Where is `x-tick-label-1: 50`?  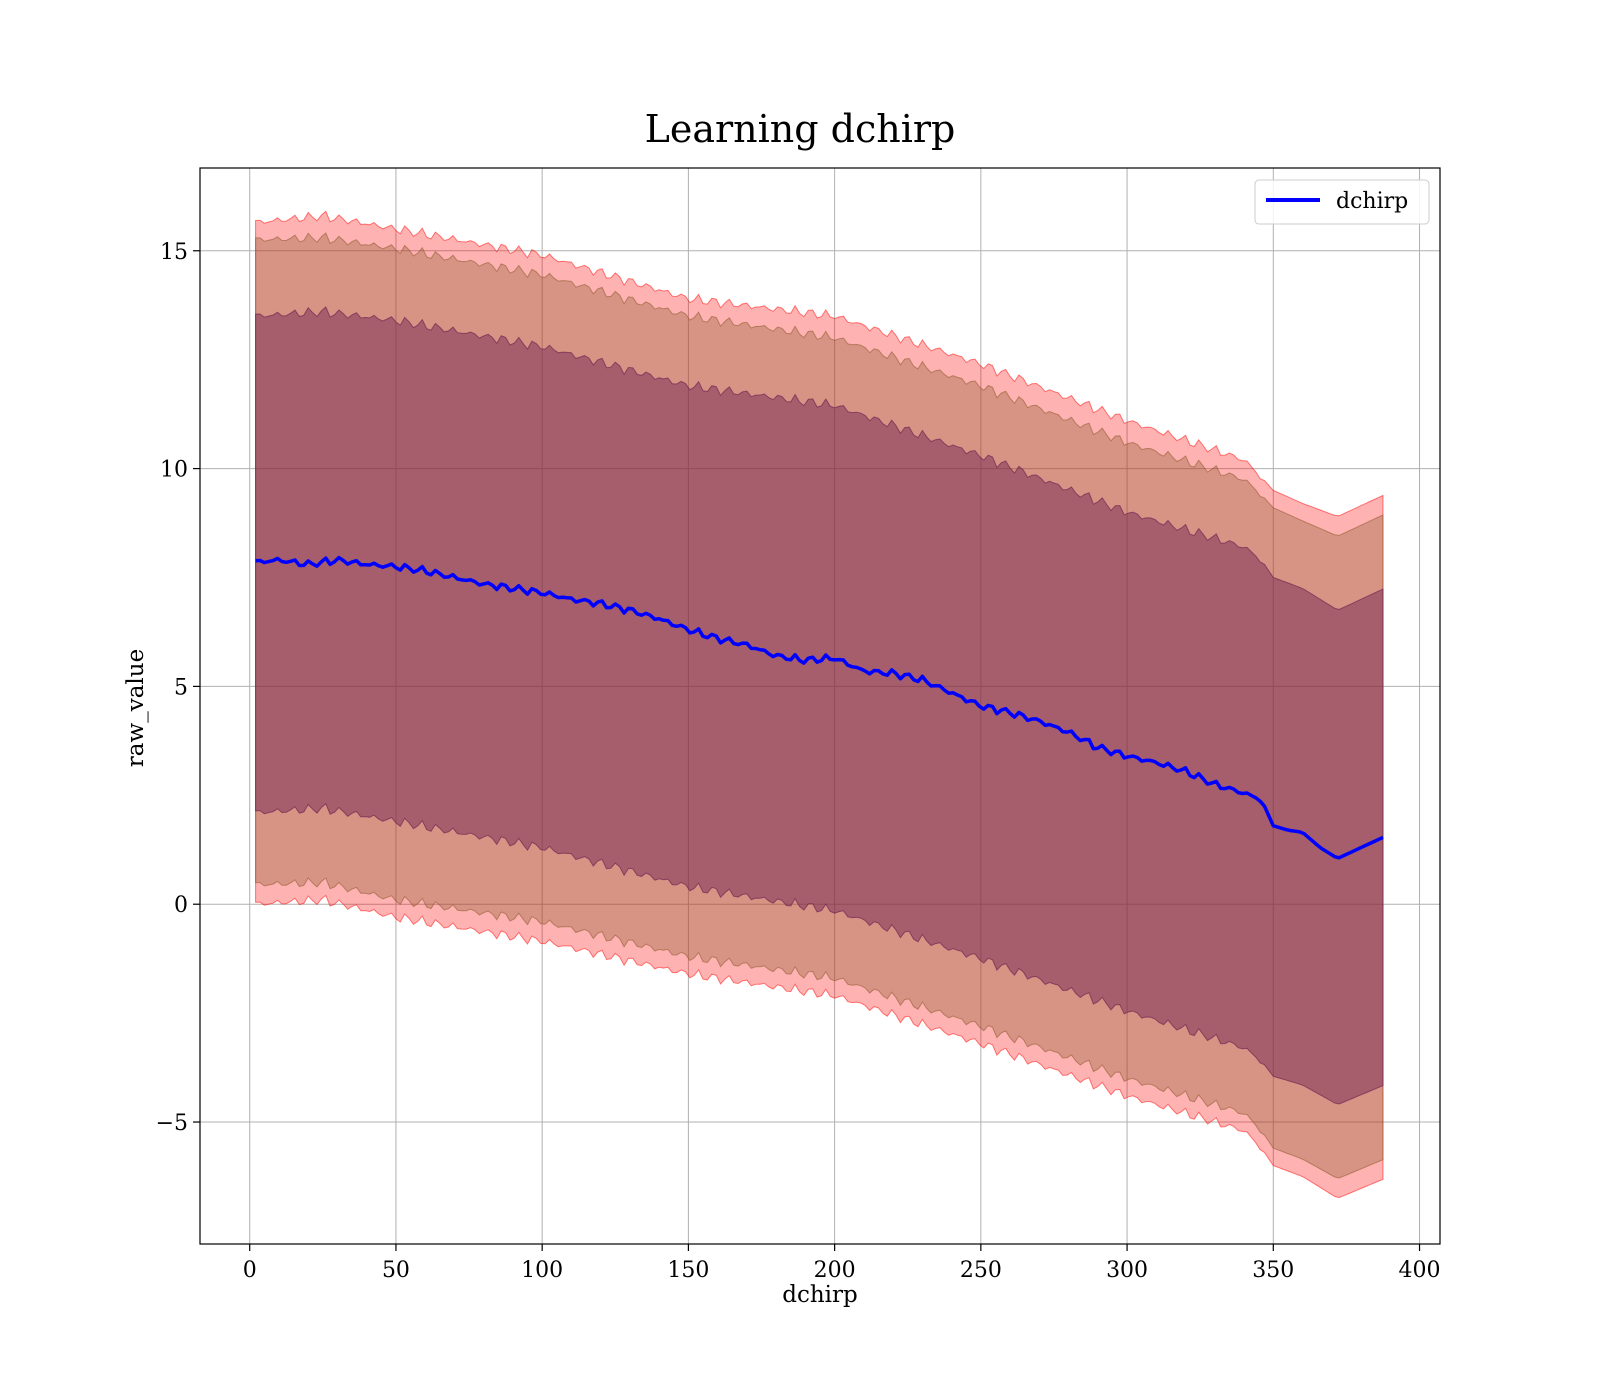 x-tick-label-1: 50 is located at coordinates (396, 1270).